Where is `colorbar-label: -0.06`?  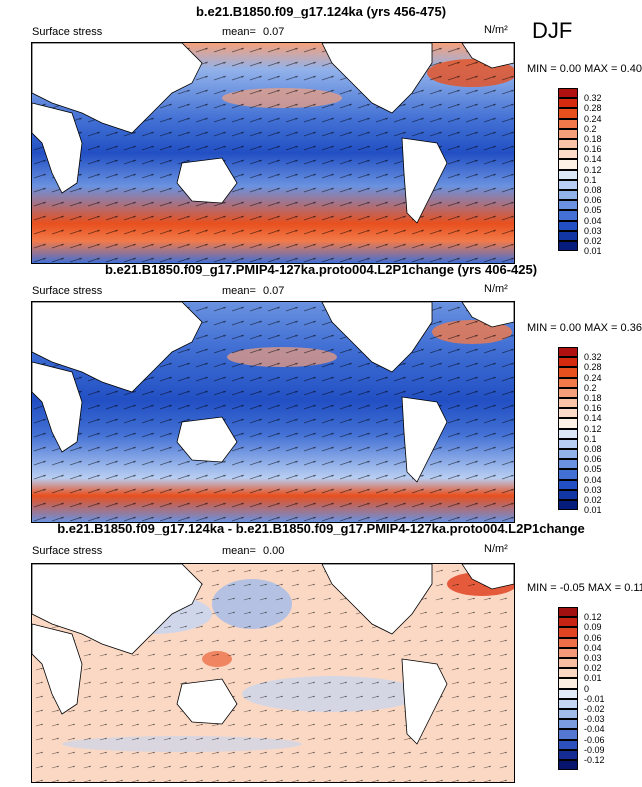
colorbar-label: -0.06 is located at coordinates (594, 739).